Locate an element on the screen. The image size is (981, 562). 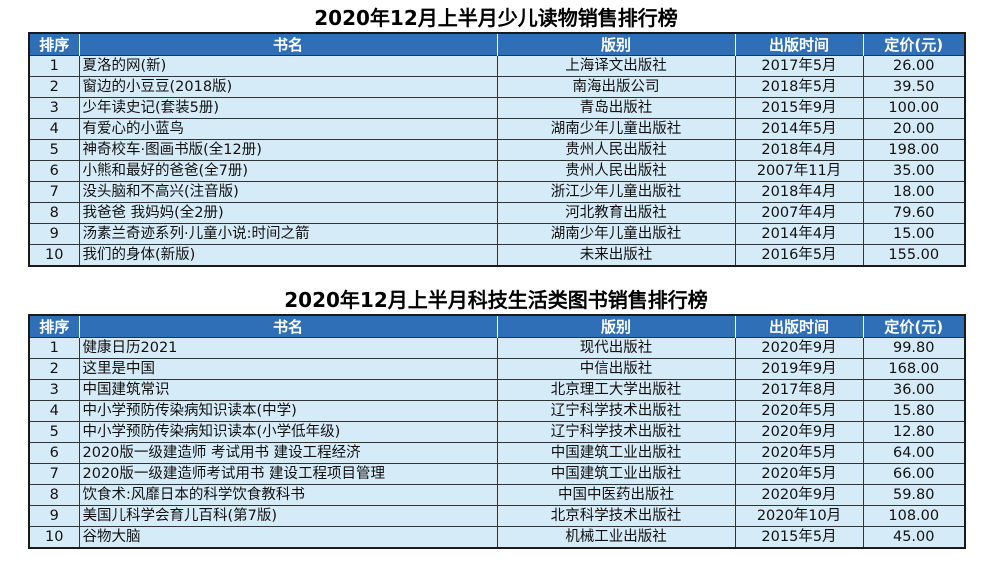
table-row: 2 这里是中国 中信出版社 2019年9月 168.00 is located at coordinates (497, 369).